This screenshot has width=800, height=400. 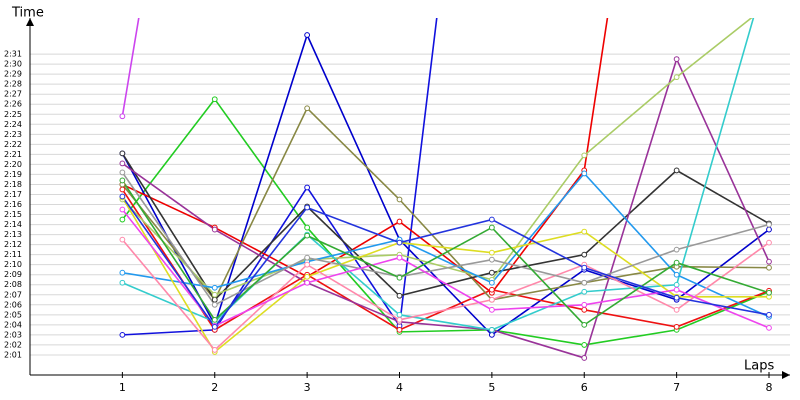 I want to click on y-tick-label: 2:07, so click(x=13, y=294).